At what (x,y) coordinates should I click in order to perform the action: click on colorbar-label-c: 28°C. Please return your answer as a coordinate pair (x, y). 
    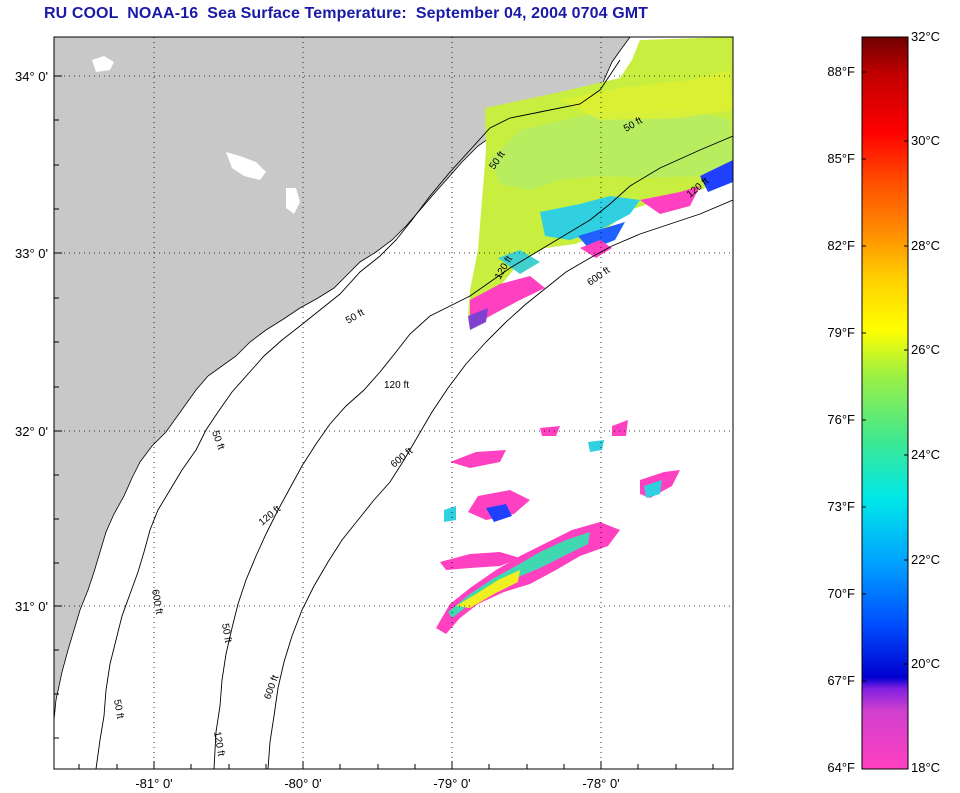
    Looking at the image, I should click on (925, 245).